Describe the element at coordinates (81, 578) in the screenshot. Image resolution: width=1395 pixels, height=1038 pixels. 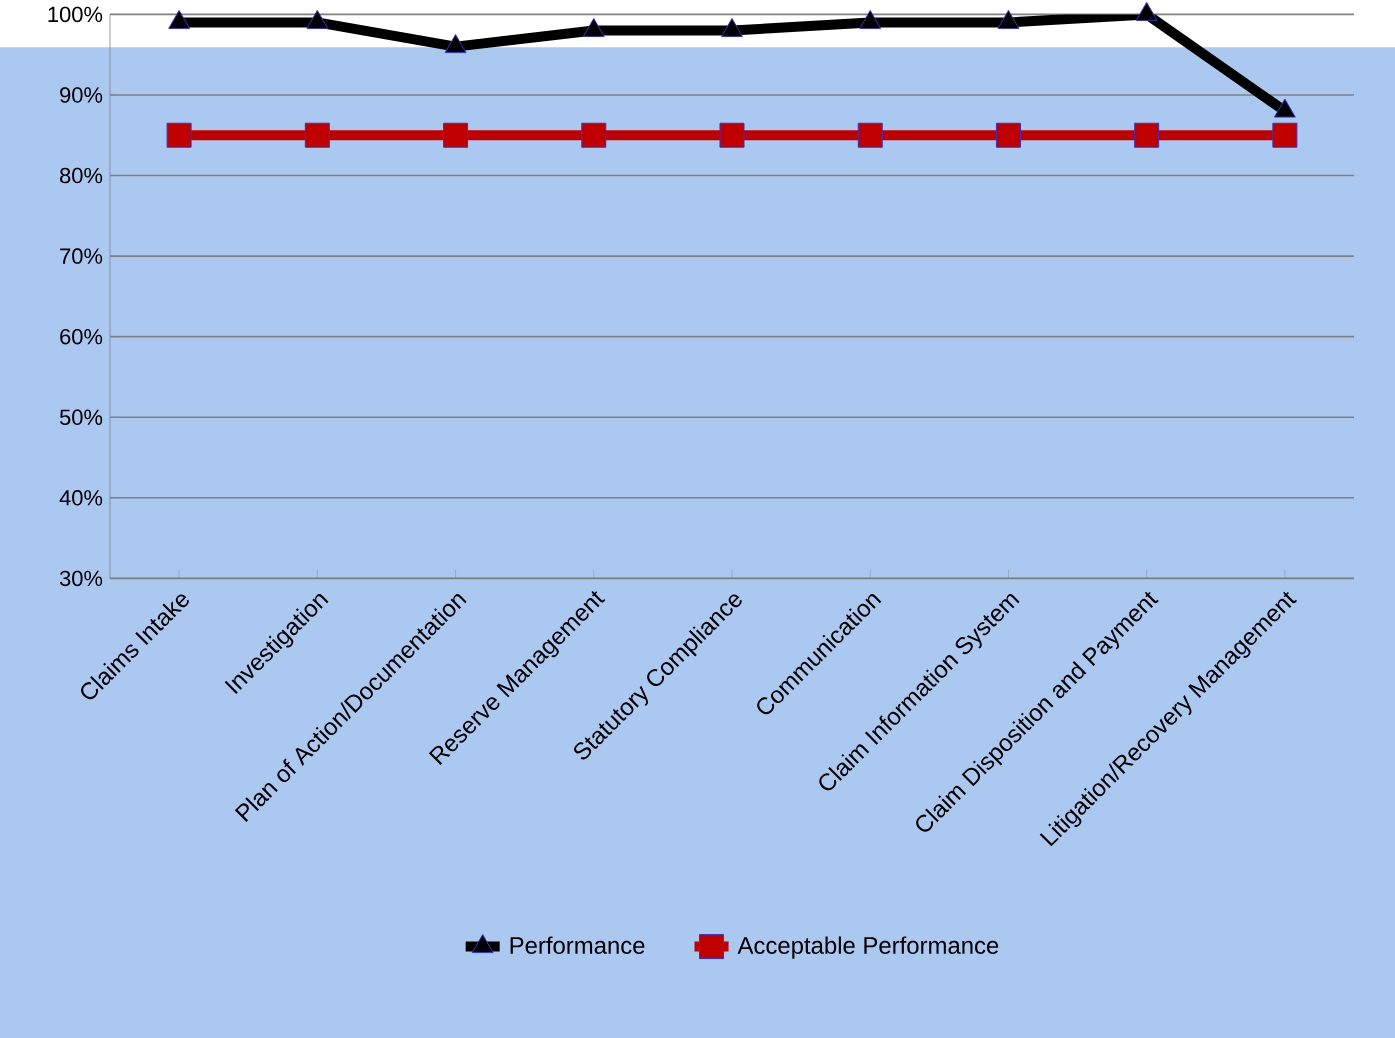
I see `y-tick-label: 30%` at that location.